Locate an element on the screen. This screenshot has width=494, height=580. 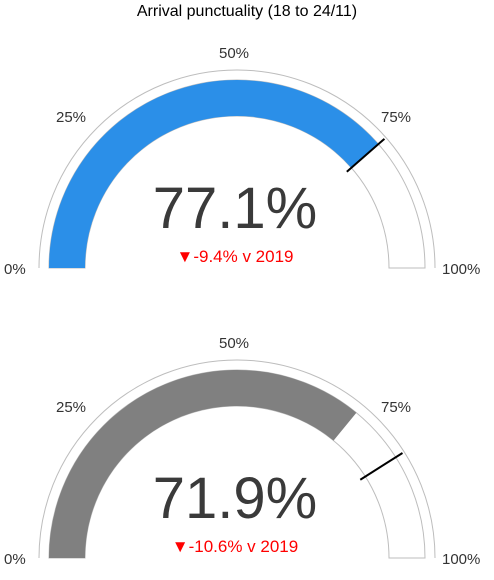
gauge-value-label: 77.1% is located at coordinates (235, 208).